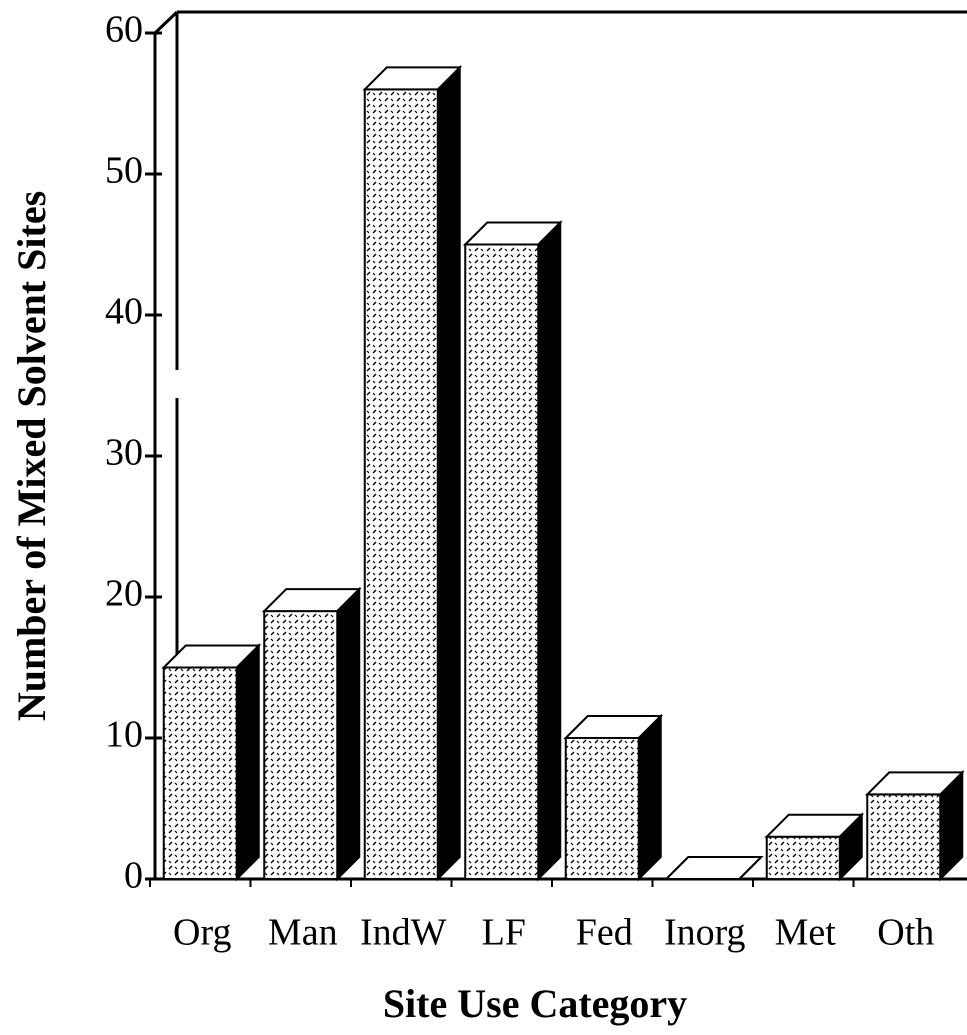 This screenshot has height=1035, width=967. I want to click on y-tick-label: 10, so click(124, 735).